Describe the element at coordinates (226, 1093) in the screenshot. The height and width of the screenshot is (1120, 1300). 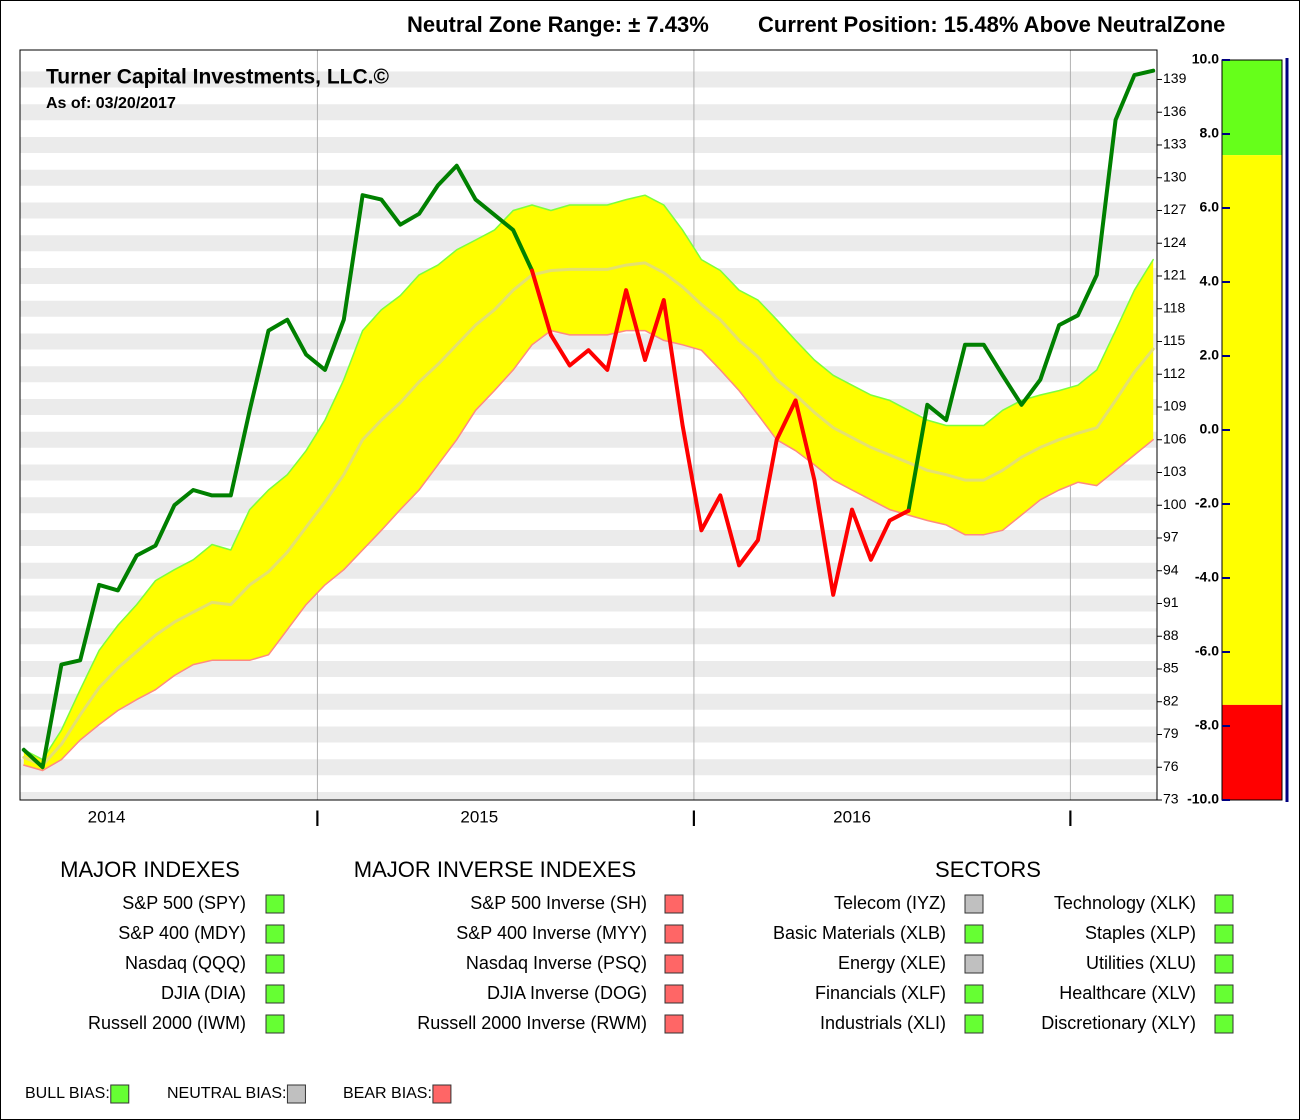
I see `bias-legend-label: NEUTRAL BIAS:` at that location.